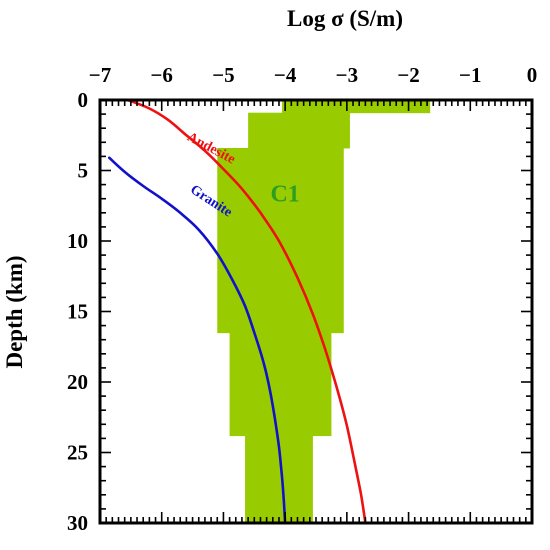 Image resolution: width=550 pixels, height=550 pixels. What do you see at coordinates (77, 312) in the screenshot?
I see `y-tick-label: 15` at bounding box center [77, 312].